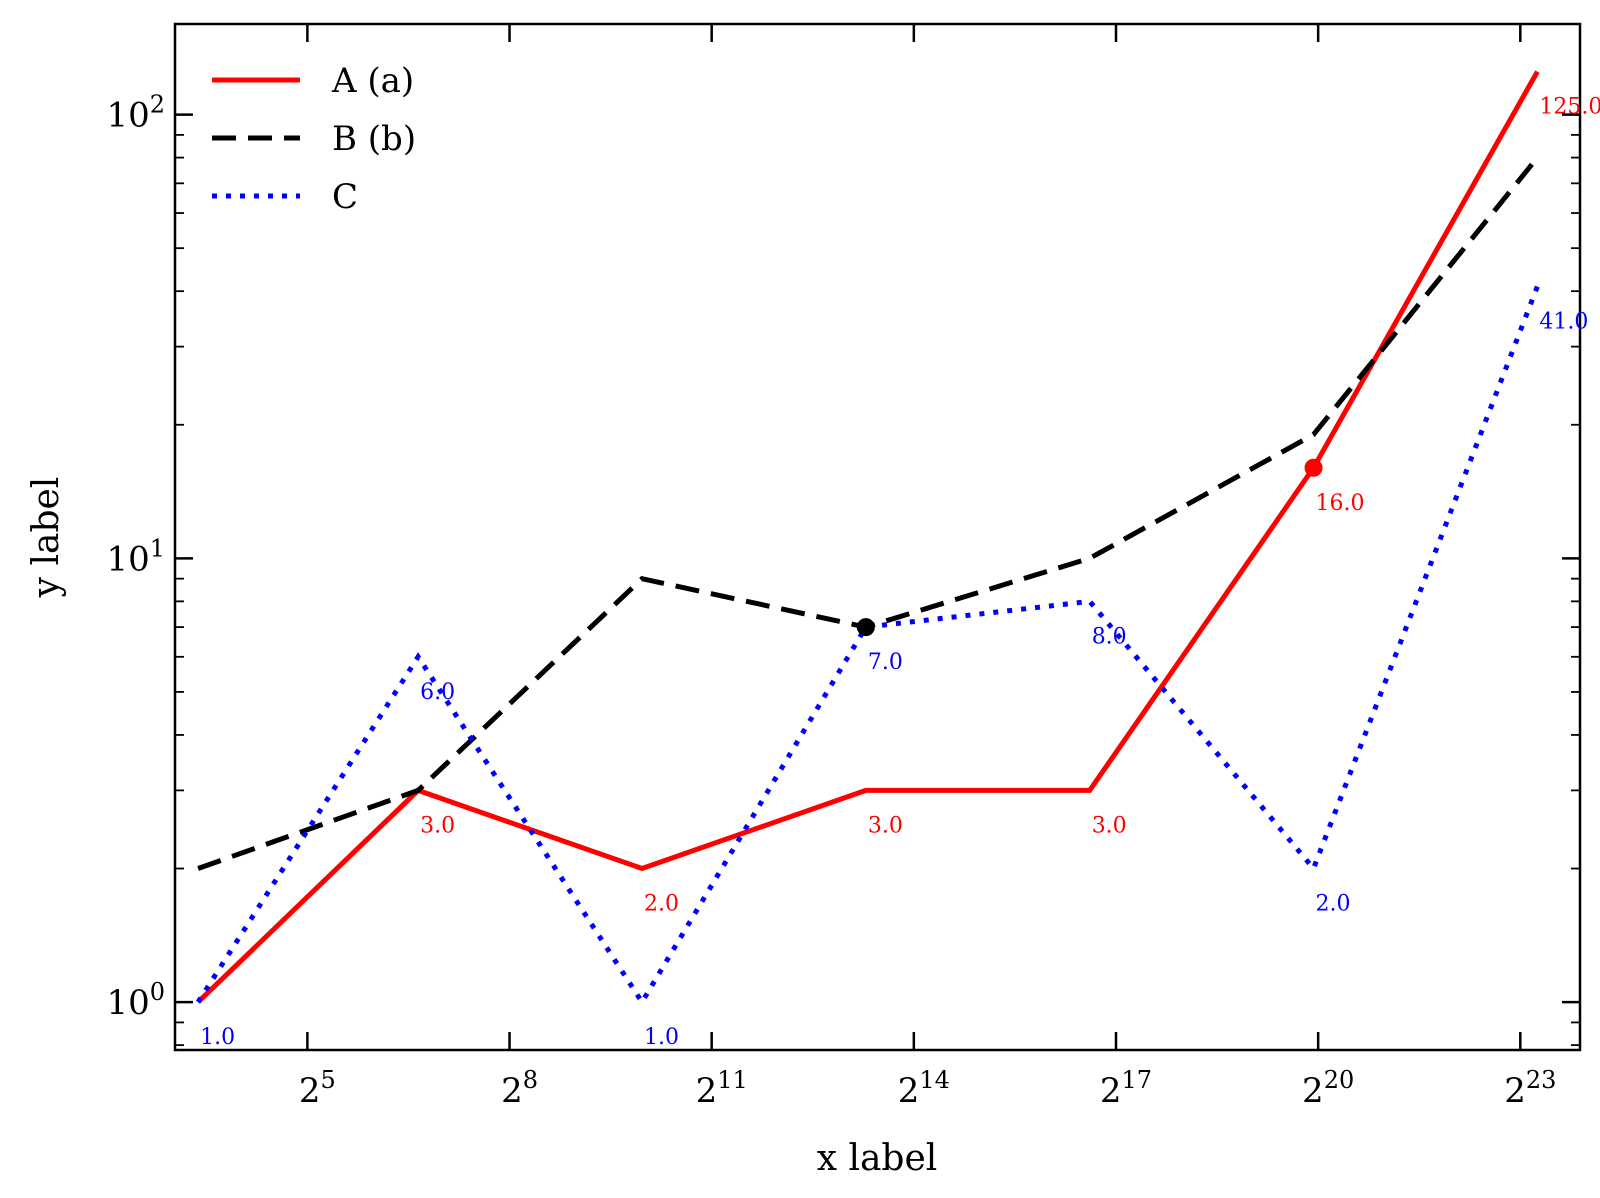  What do you see at coordinates (46, 538) in the screenshot?
I see `y-axis-label: y label` at bounding box center [46, 538].